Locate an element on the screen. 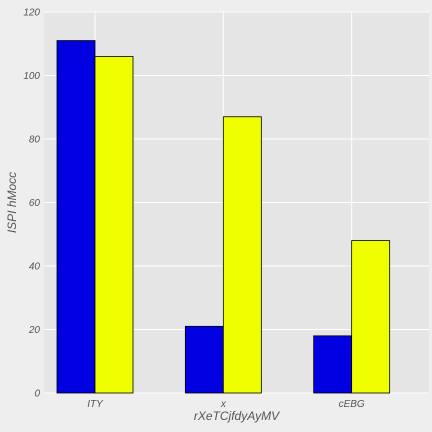 The width and height of the screenshot is (432, 432). y-tick-label: 40 is located at coordinates (35, 267).